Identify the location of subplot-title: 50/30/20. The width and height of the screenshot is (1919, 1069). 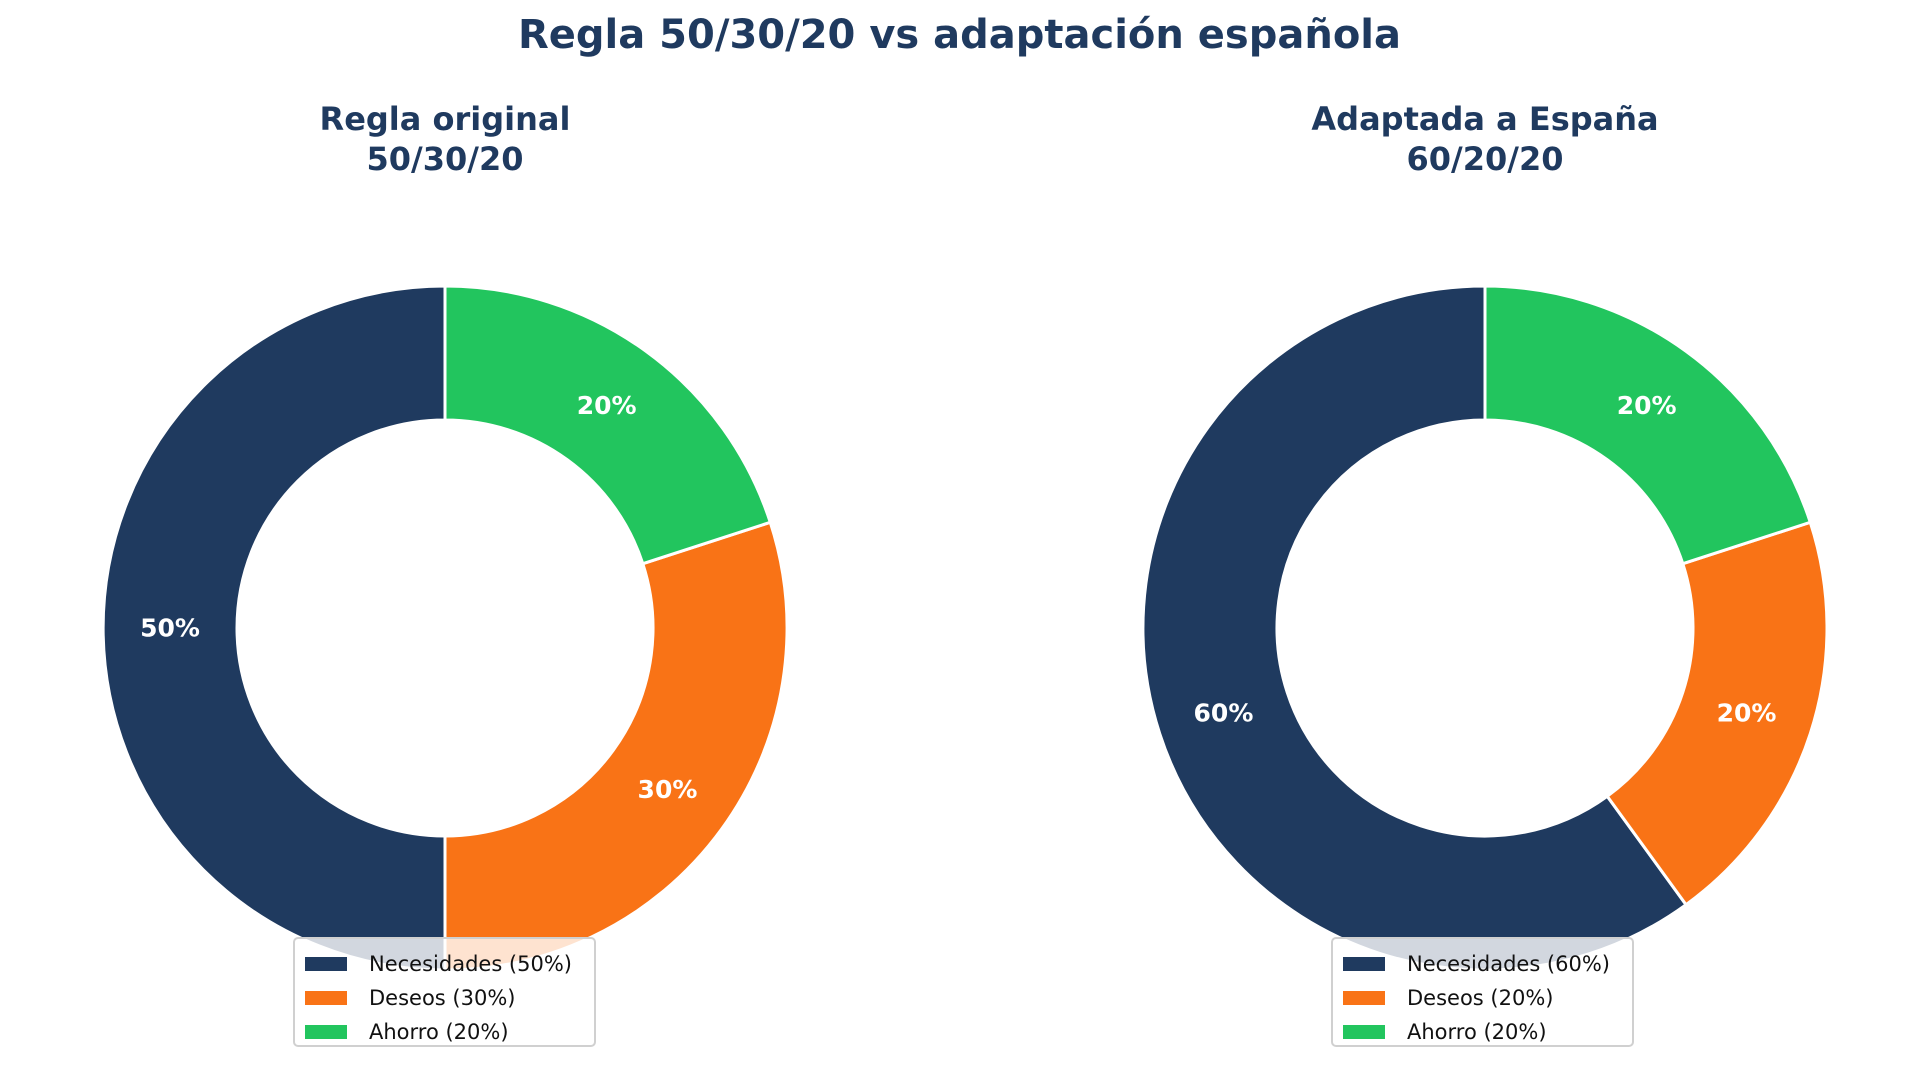
(445, 159).